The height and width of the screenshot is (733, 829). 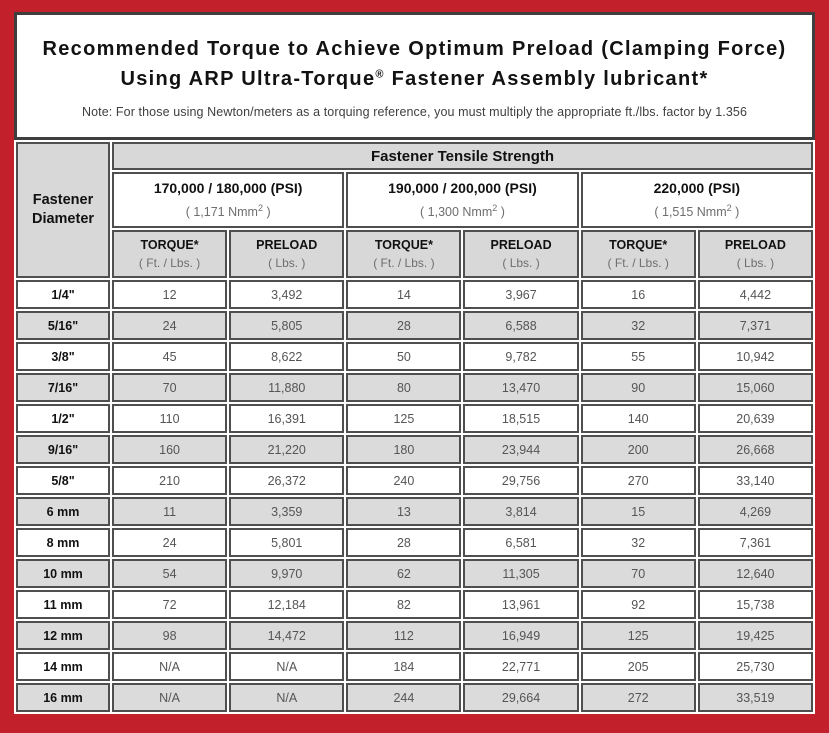 What do you see at coordinates (170, 635) in the screenshot?
I see `value-cell: 98` at bounding box center [170, 635].